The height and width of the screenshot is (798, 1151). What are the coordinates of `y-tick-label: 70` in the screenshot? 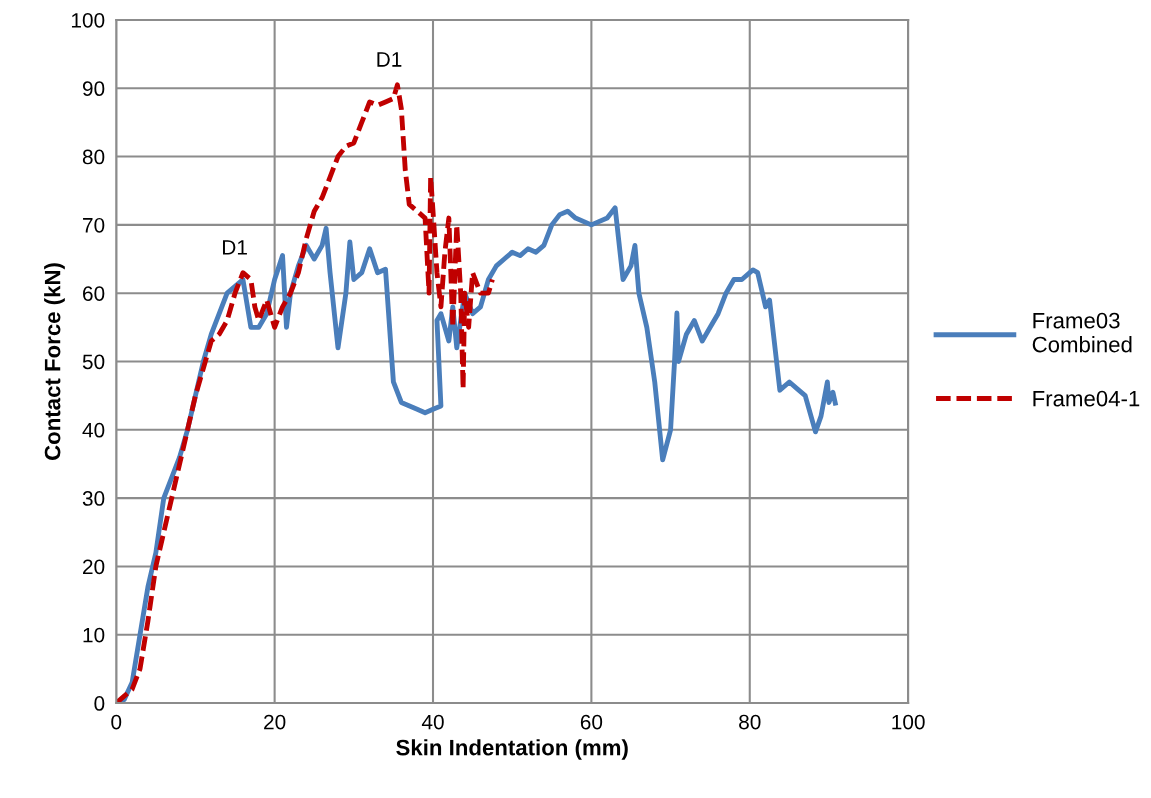 It's located at (94, 225).